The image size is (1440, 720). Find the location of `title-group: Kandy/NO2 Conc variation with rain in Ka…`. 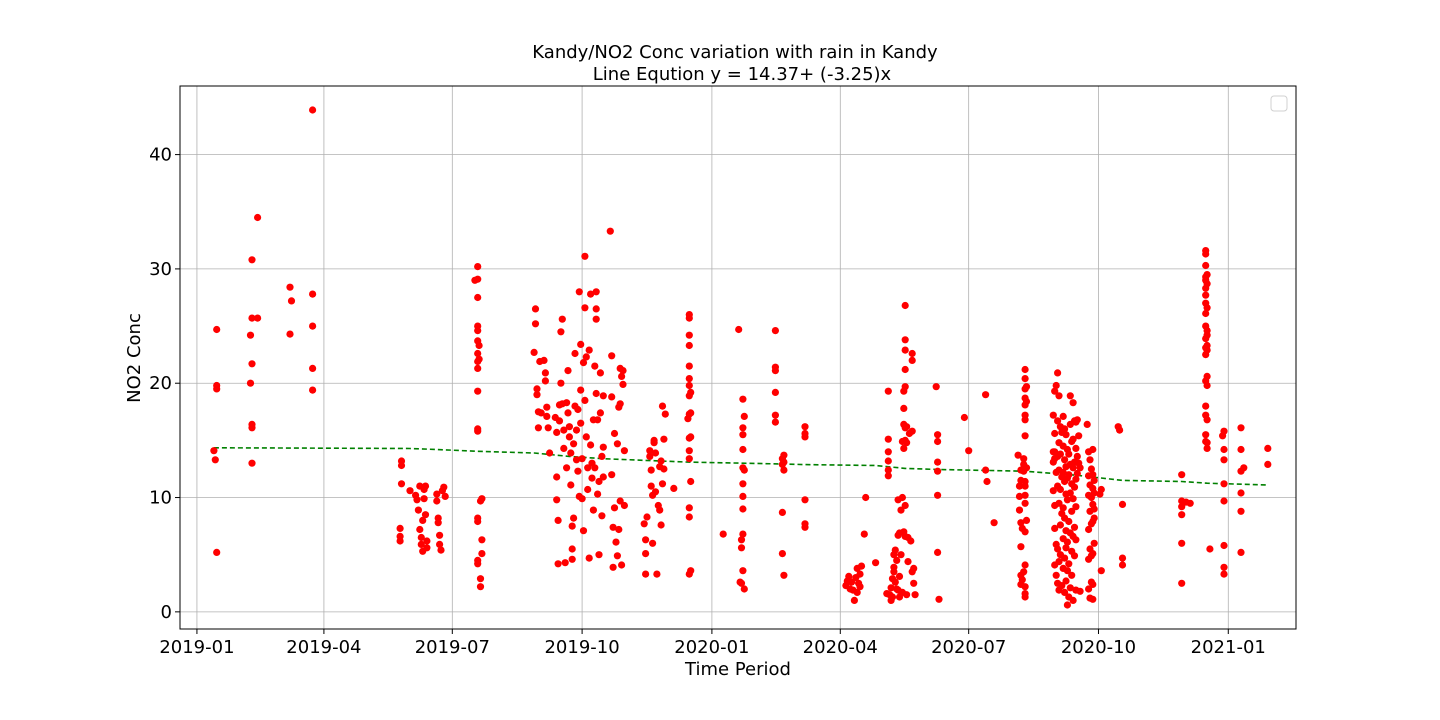

title-group: Kandy/NO2 Conc variation with rain in Ka… is located at coordinates (735, 63).